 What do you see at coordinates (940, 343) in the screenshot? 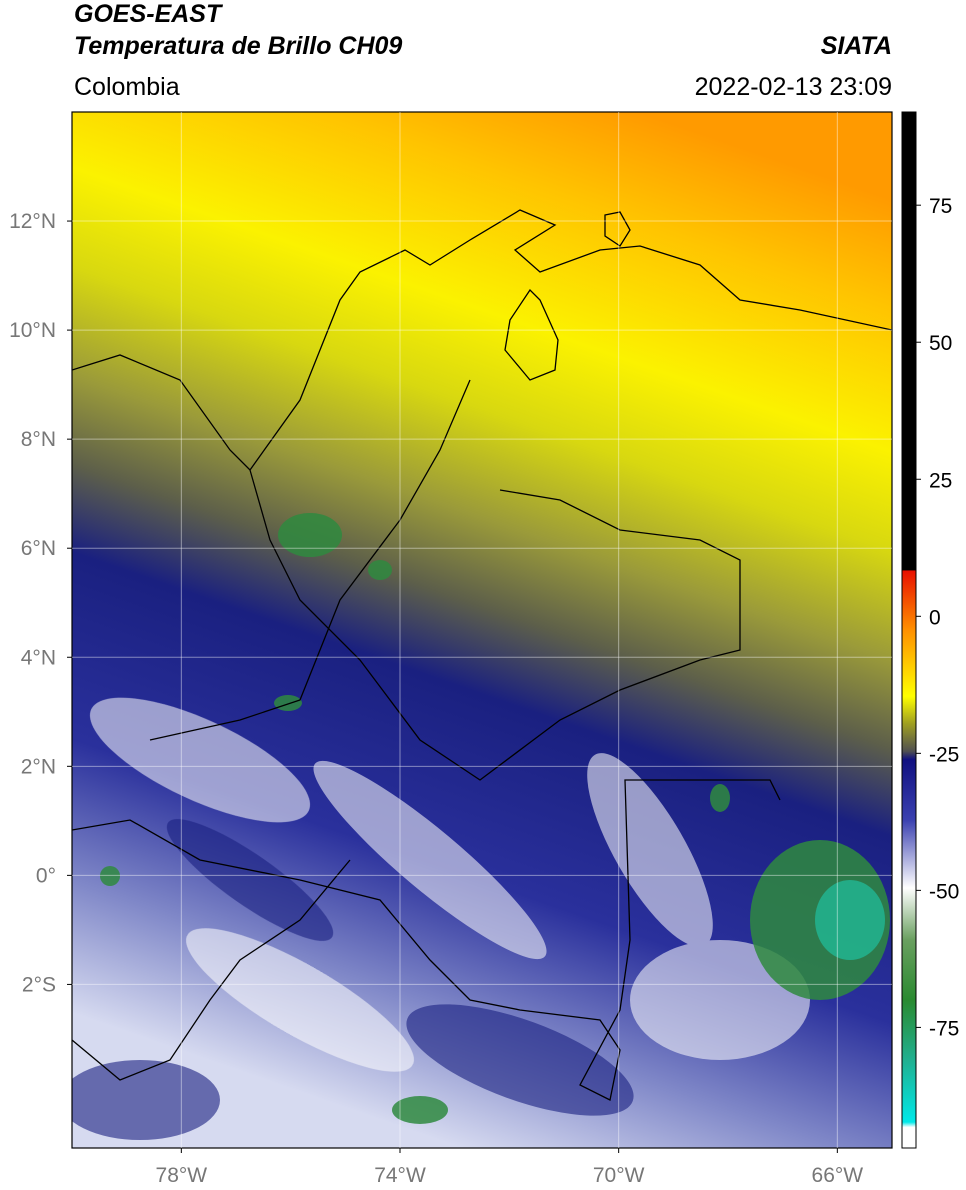
I see `colorbar-tick-label: 50` at bounding box center [940, 343].